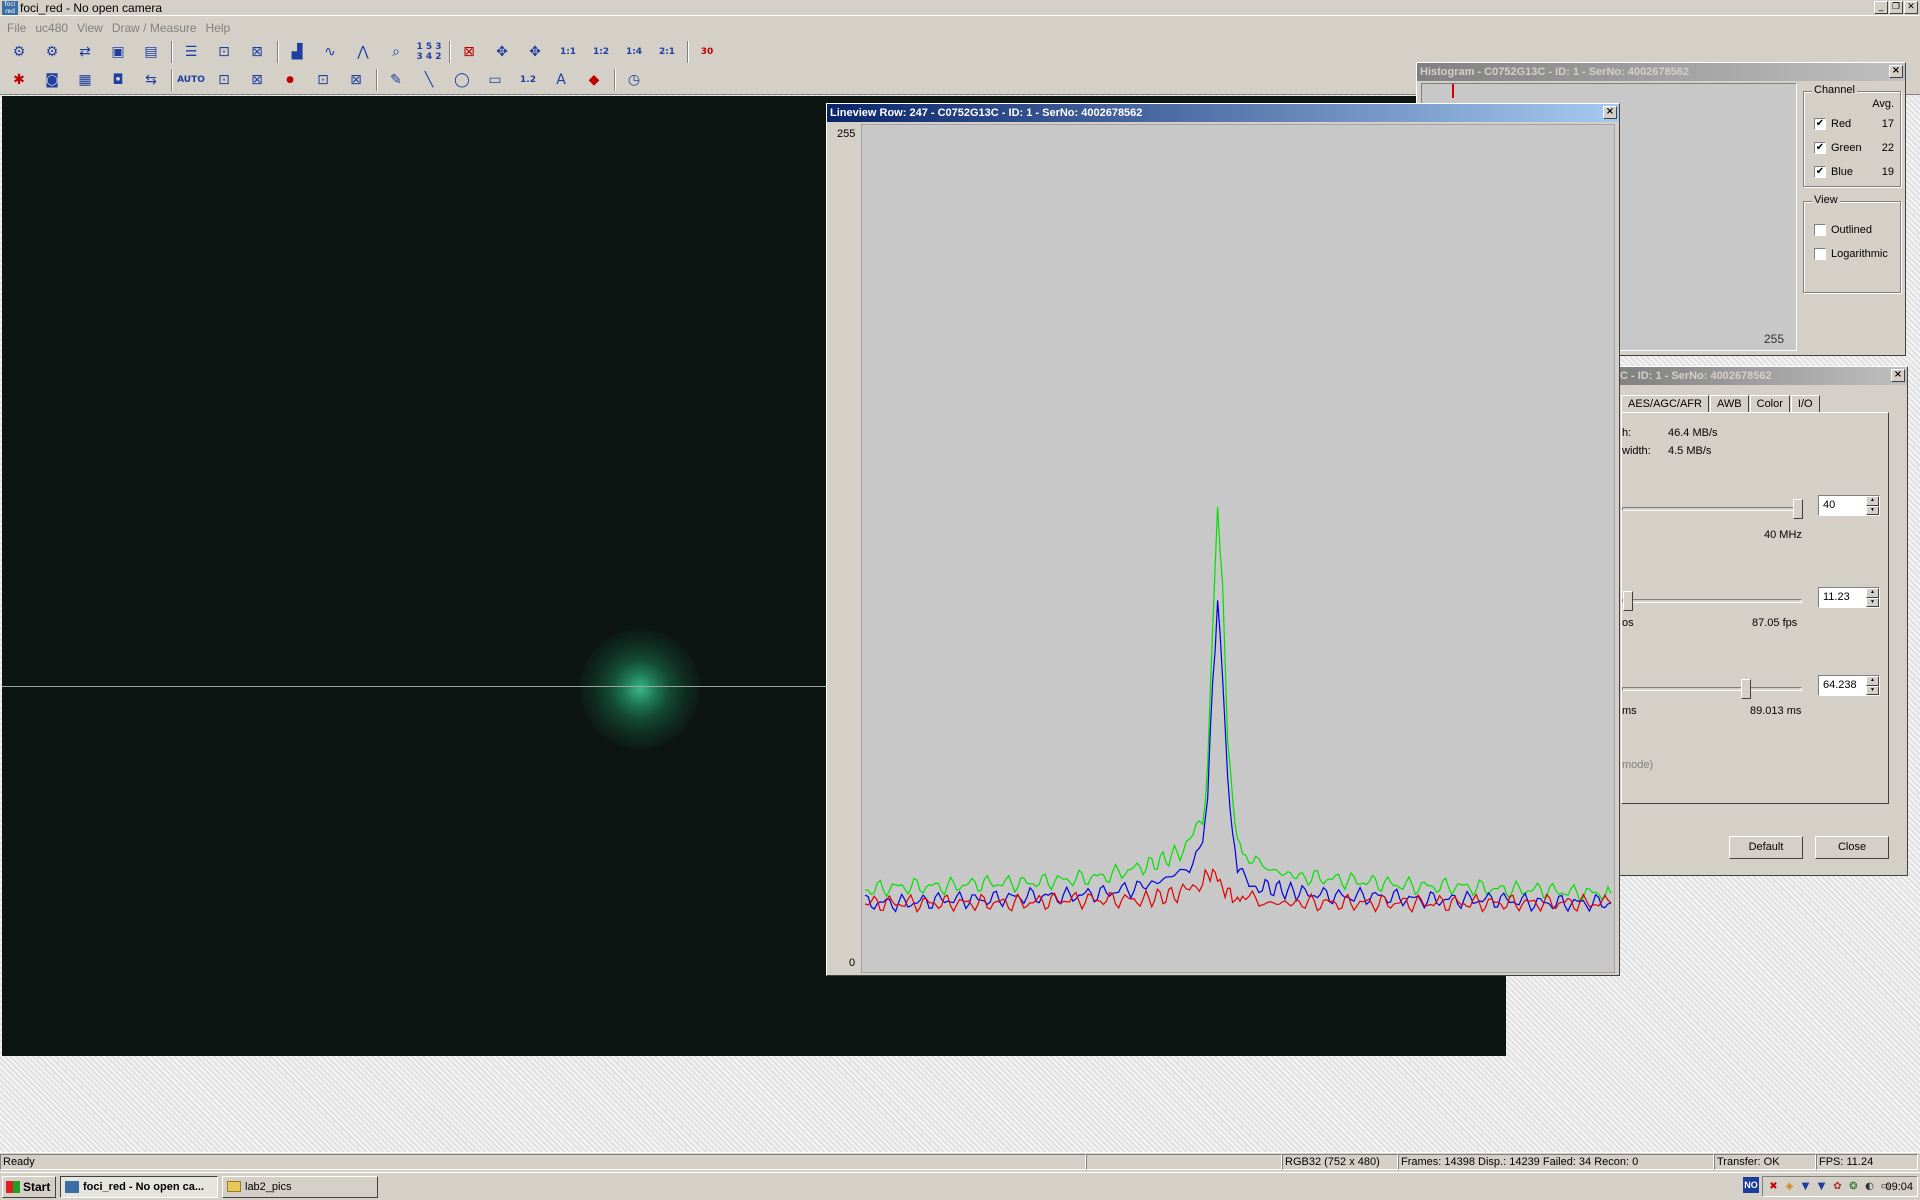 Image resolution: width=1920 pixels, height=1200 pixels. Describe the element at coordinates (396, 51) in the screenshot. I see `zoom-icon: ⌕` at that location.